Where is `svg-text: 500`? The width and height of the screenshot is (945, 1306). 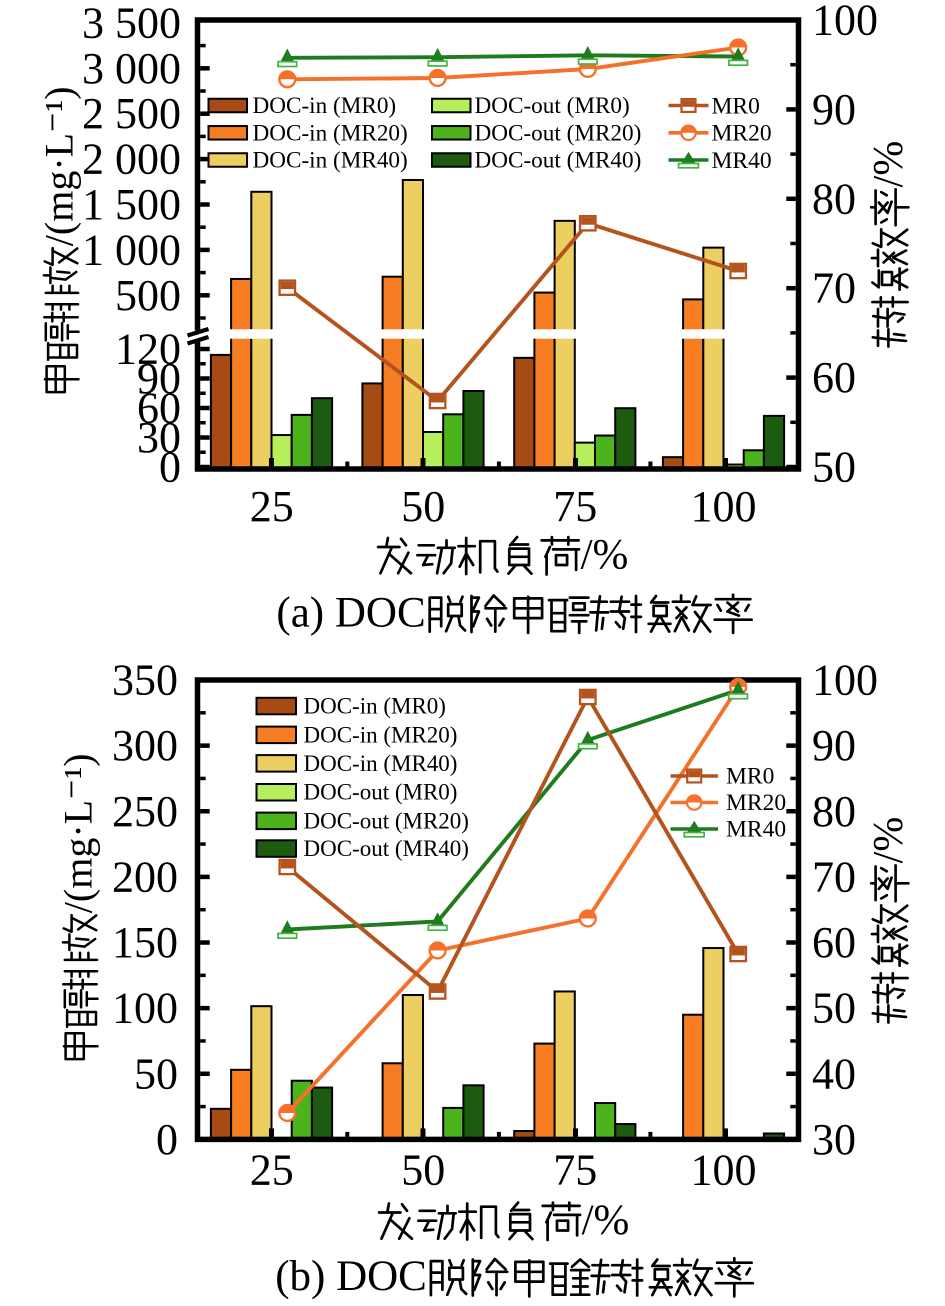 svg-text: 500 is located at coordinates (148, 295).